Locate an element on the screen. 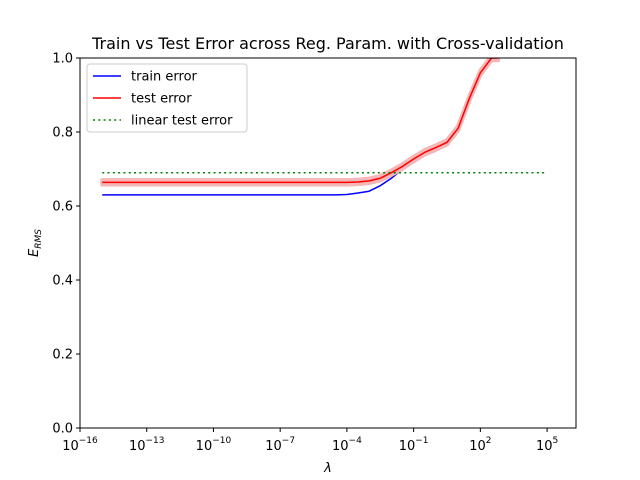 Image resolution: width=640 pixels, height=480 pixels. x-tick-label: 10⁵ is located at coordinates (547, 445).